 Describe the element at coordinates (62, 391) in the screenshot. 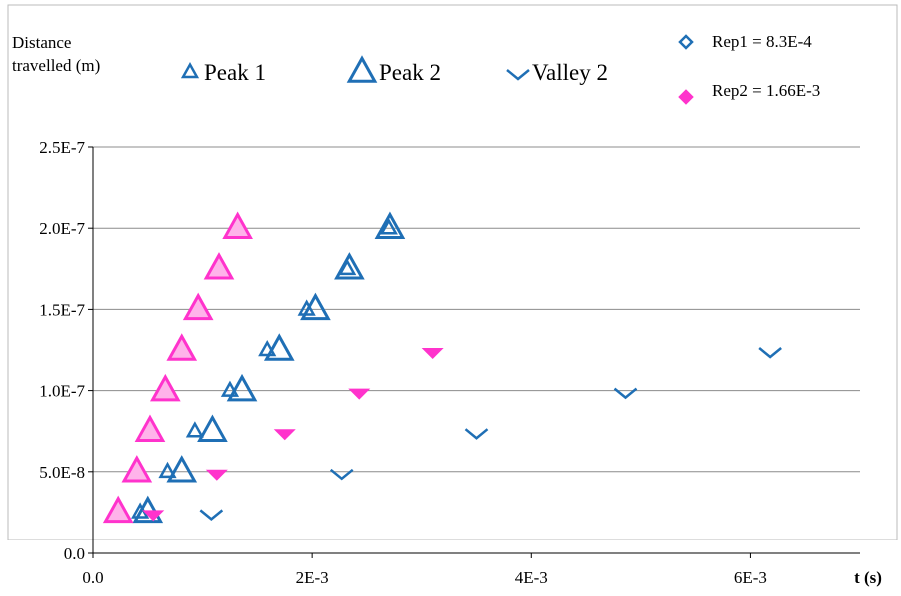

I see `y-tick-label: 1.0E-7` at that location.